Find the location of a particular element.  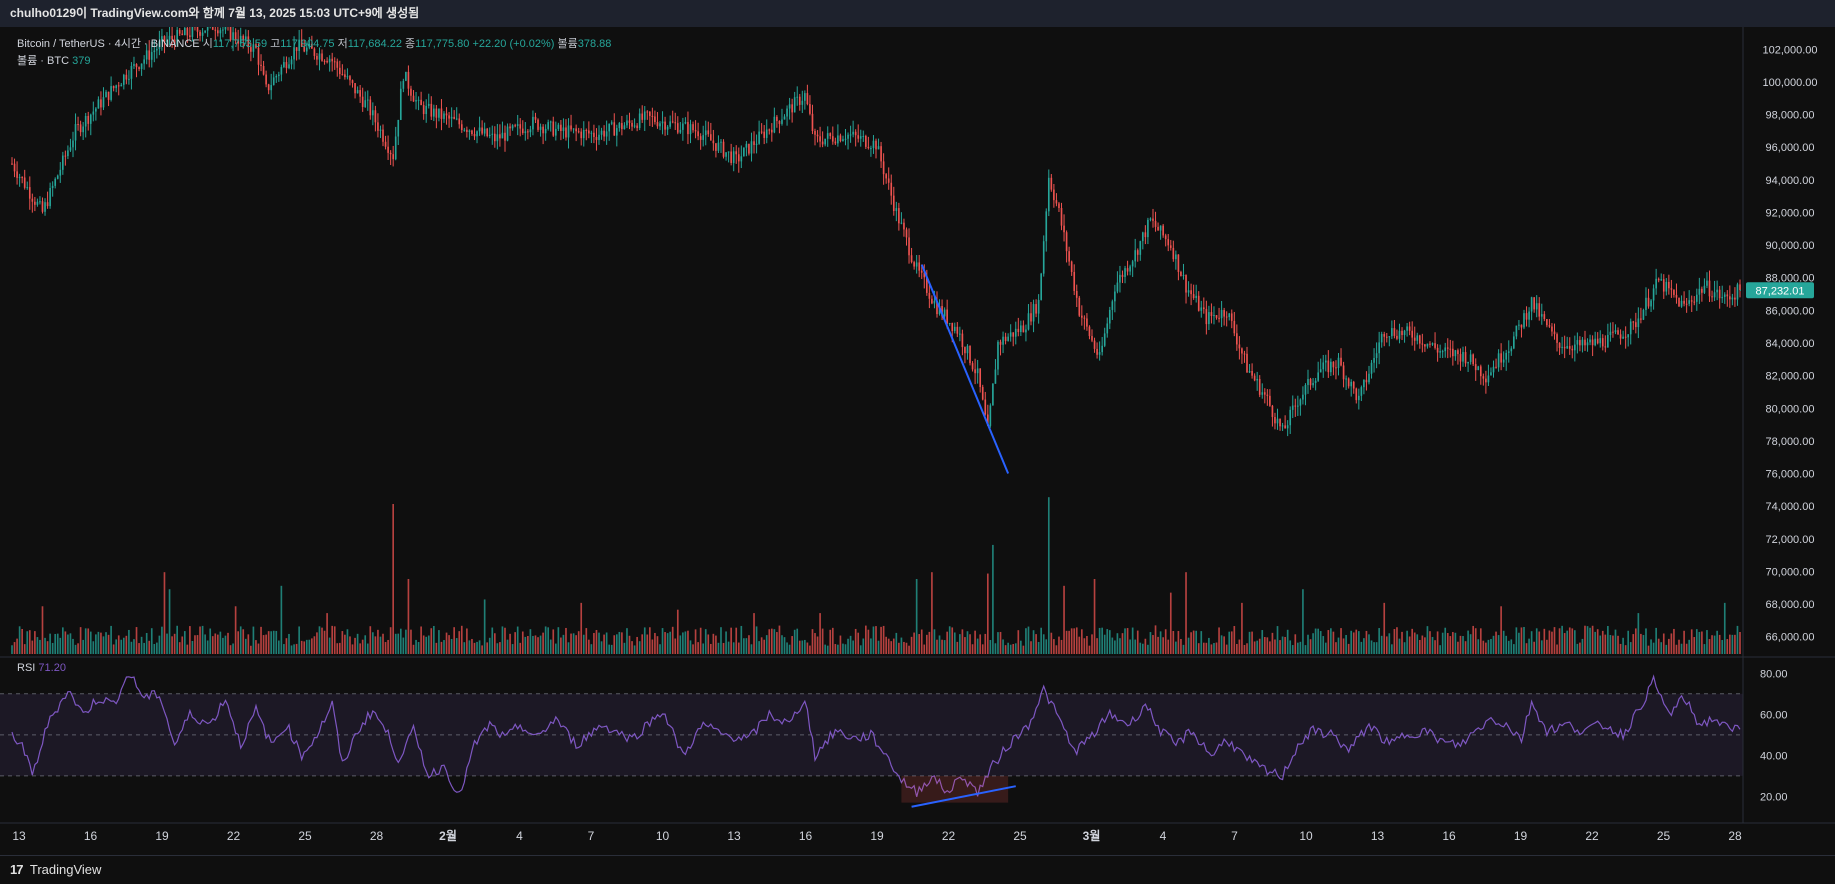

time-tick-label: 7 is located at coordinates (1234, 836).